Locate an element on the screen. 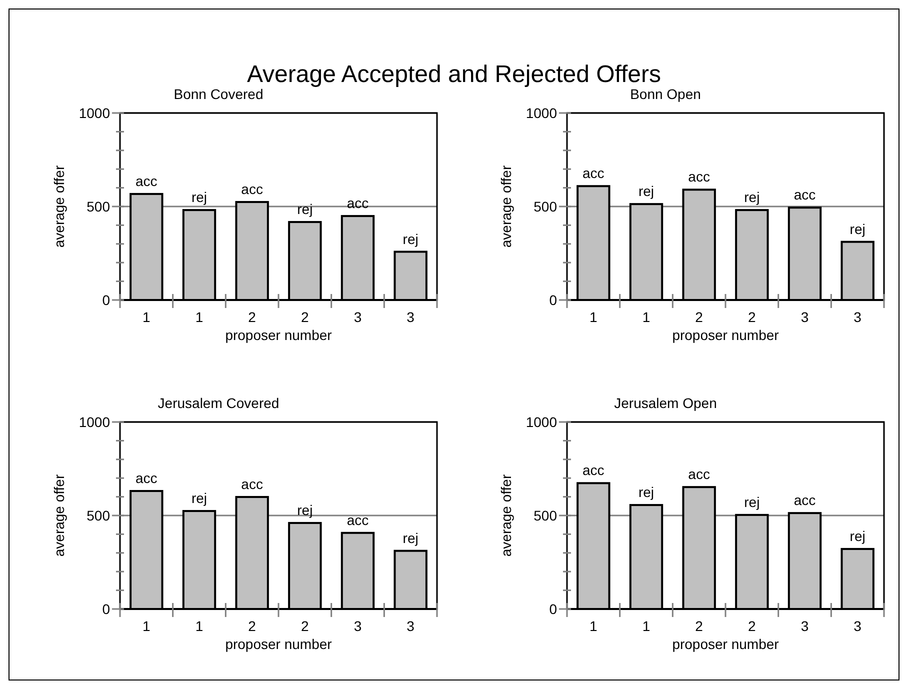 This screenshot has height=689, width=908. chart-title: Bonn Covered is located at coordinates (219, 94).